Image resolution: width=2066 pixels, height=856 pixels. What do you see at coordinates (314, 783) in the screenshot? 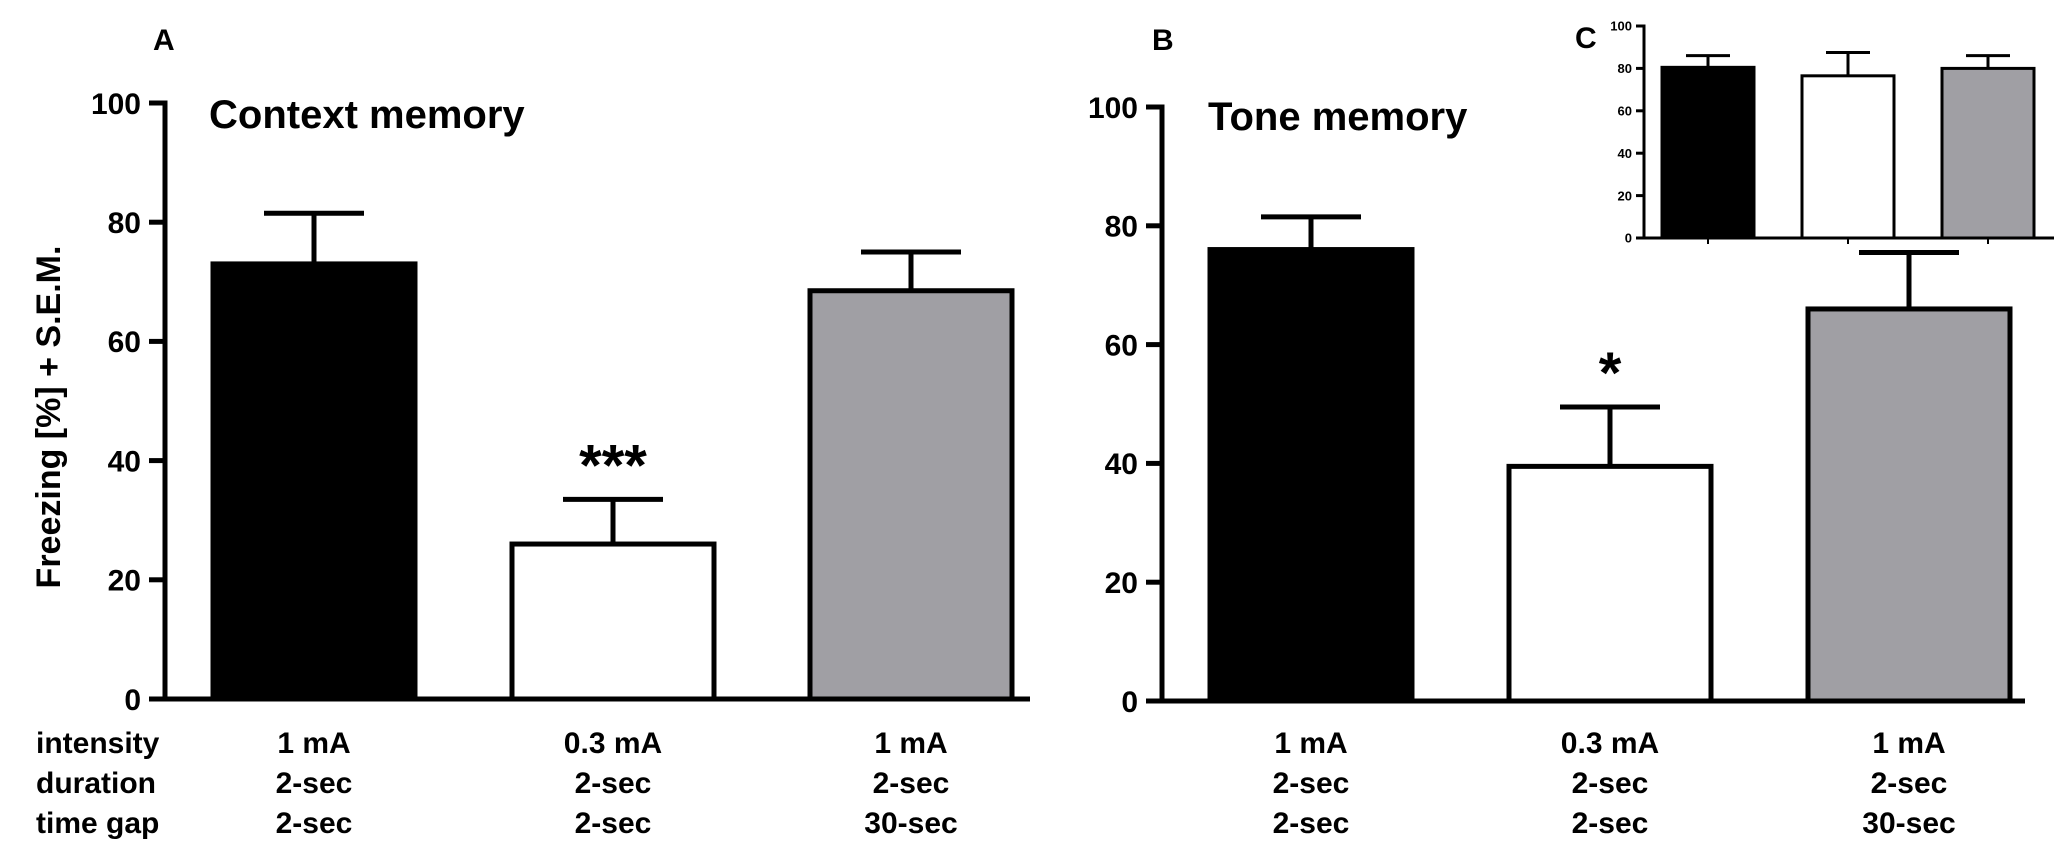
I see `group-label-a-1-2: 2-sec` at bounding box center [314, 783].